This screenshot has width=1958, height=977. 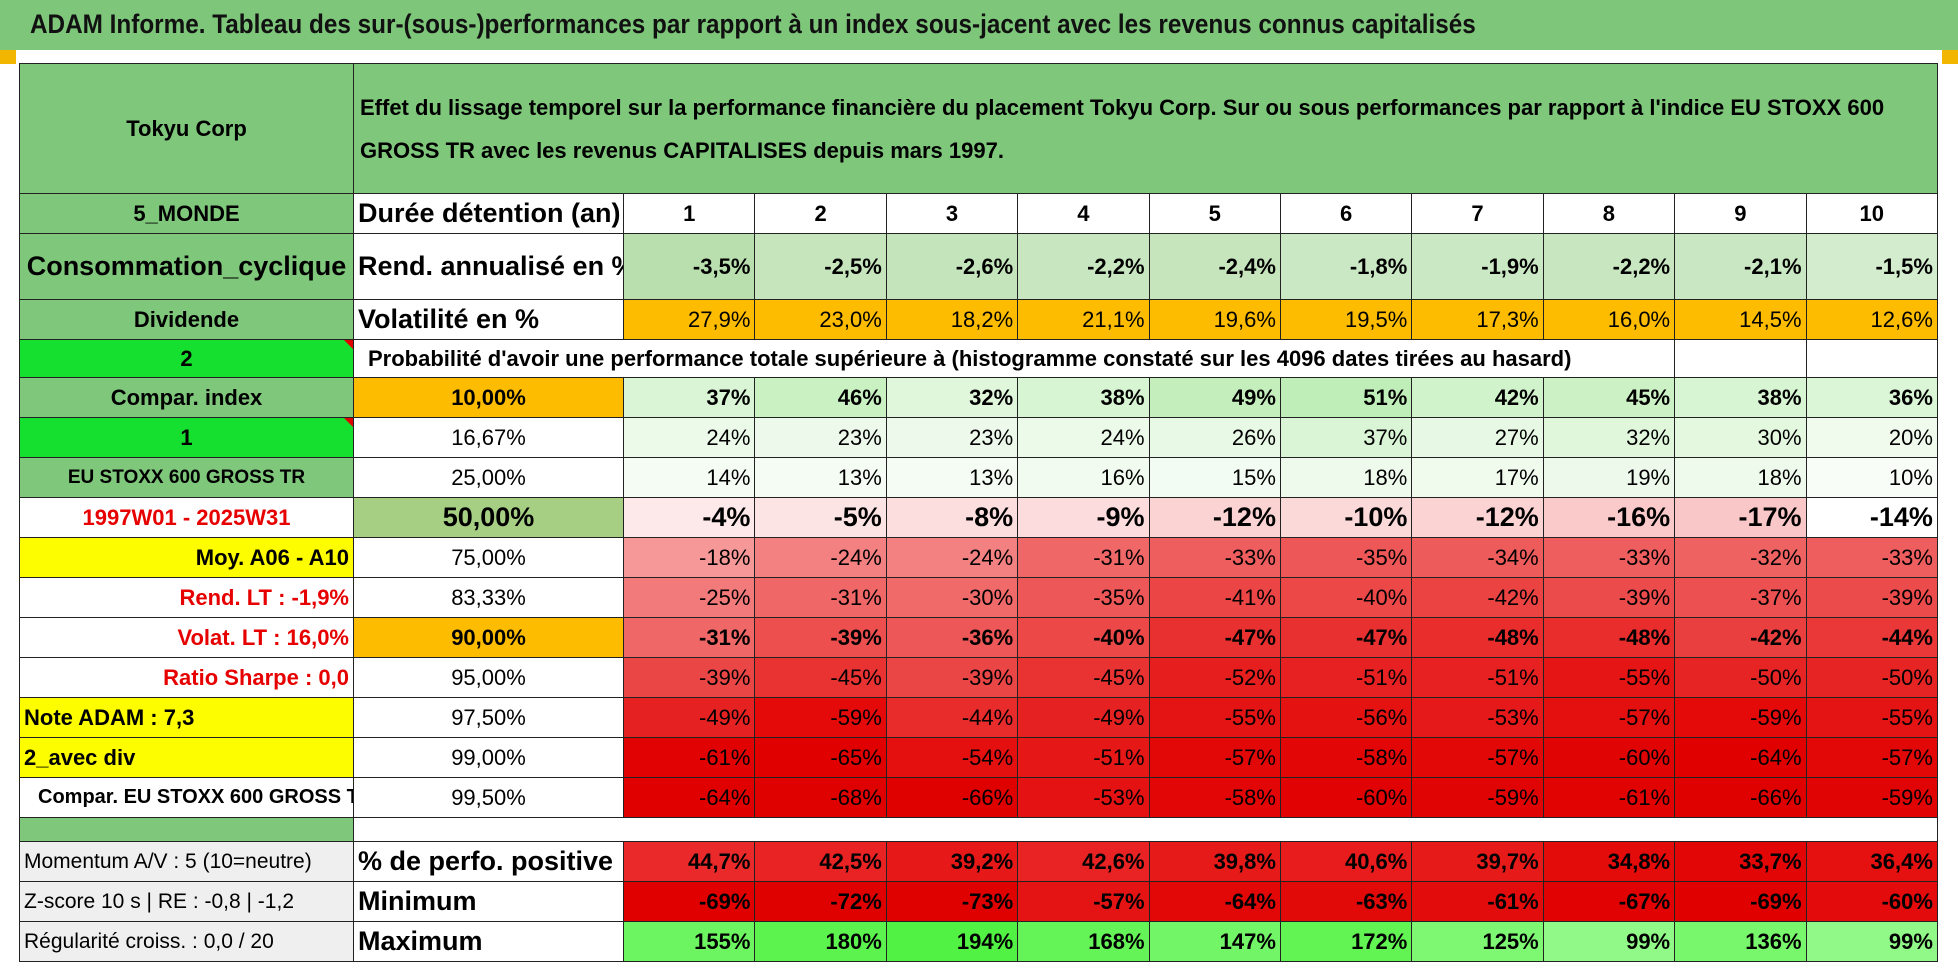 What do you see at coordinates (186, 266) in the screenshot?
I see `sector-label: Consommation_cyclique` at bounding box center [186, 266].